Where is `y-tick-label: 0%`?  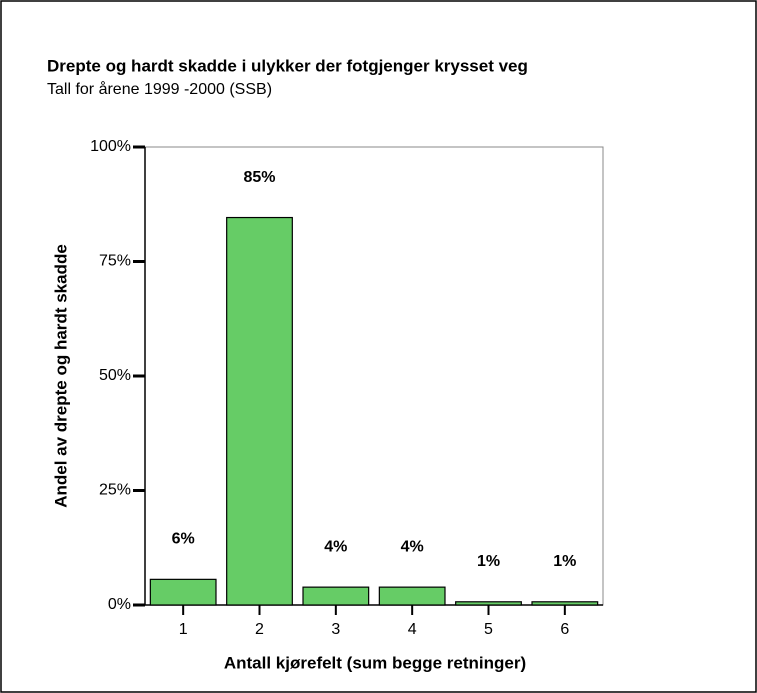 y-tick-label: 0% is located at coordinates (119, 604).